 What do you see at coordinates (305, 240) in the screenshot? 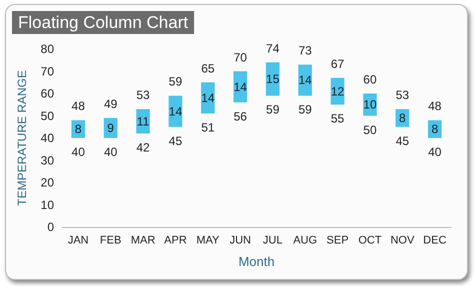
I see `x-tick-label: AUG` at bounding box center [305, 240].